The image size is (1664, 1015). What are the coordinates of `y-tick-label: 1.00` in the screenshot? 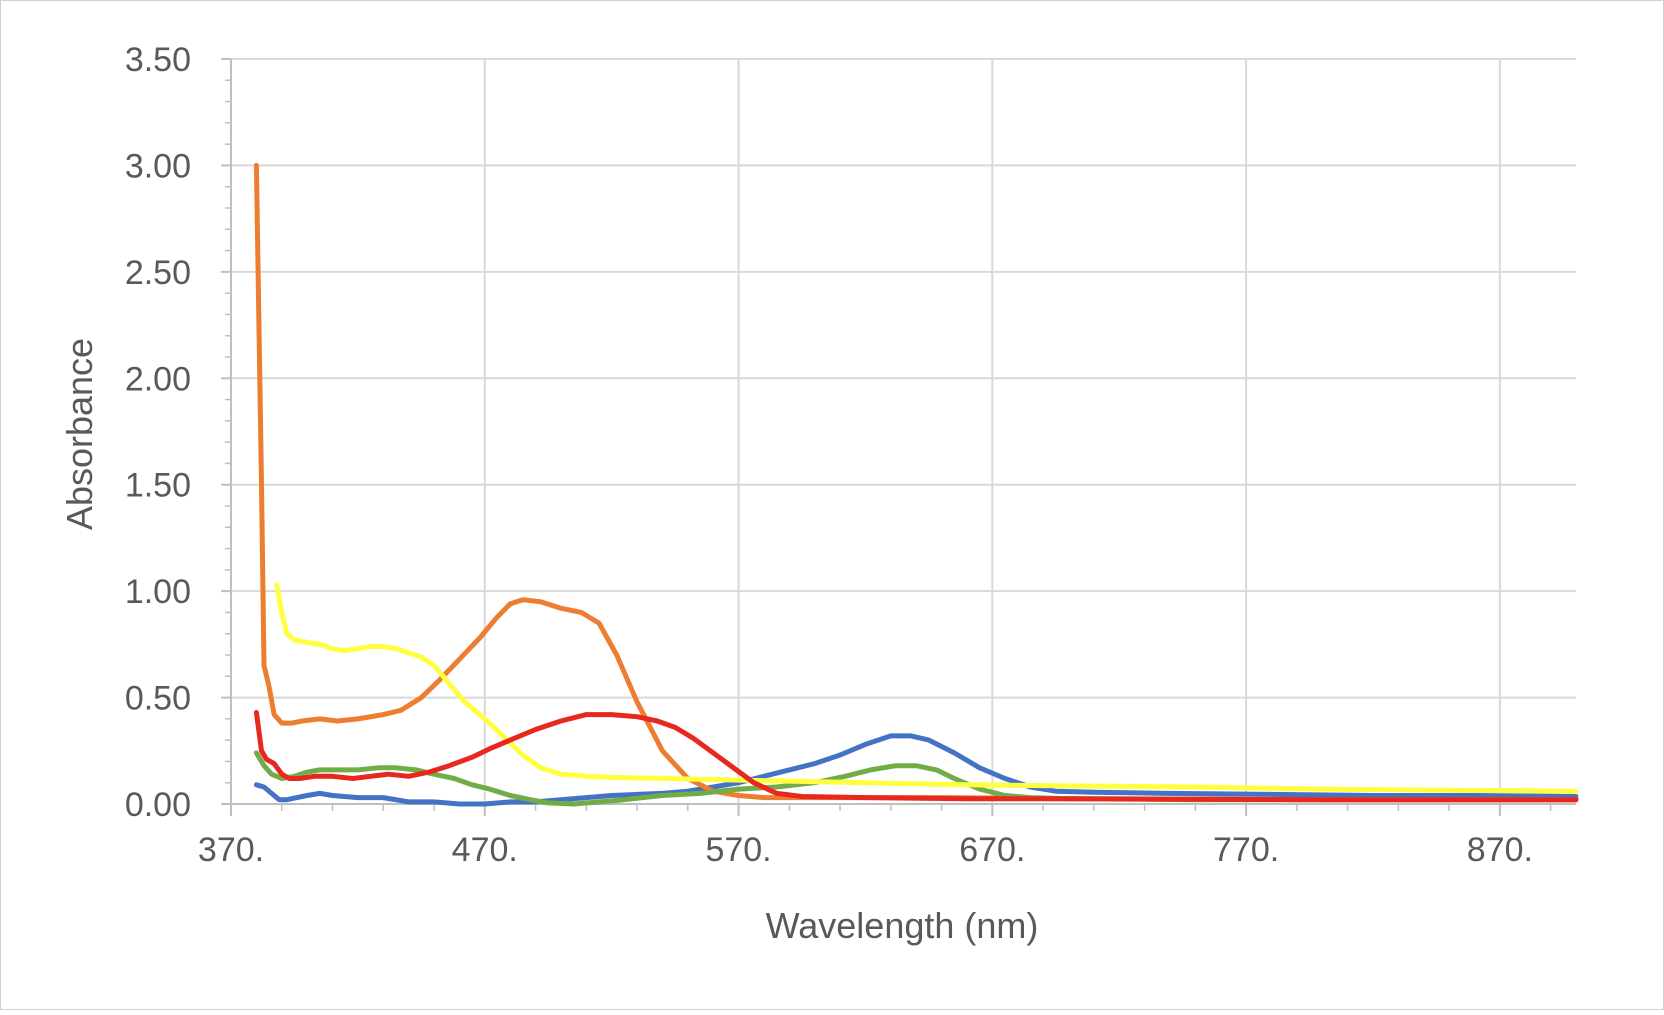 It's located at (158, 592).